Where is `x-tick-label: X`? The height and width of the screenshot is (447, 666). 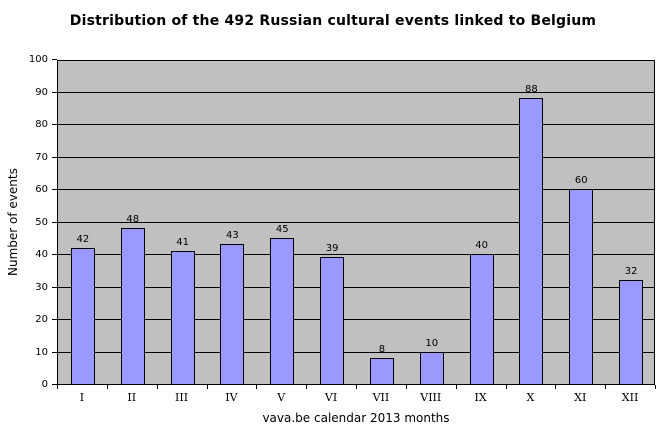 x-tick-label: X is located at coordinates (530, 397).